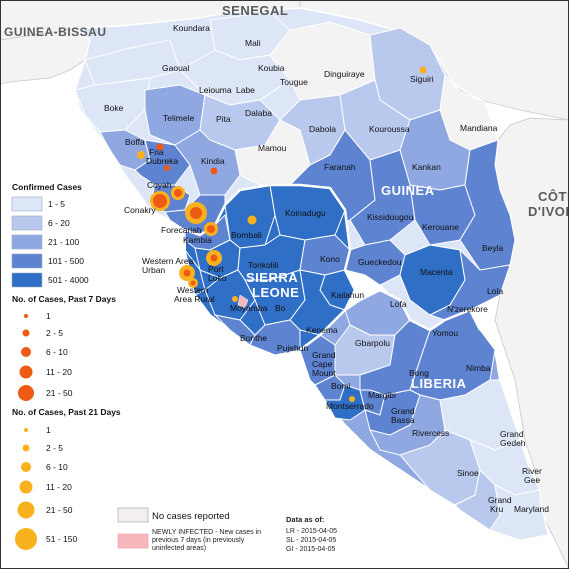 The image size is (569, 569). Describe the element at coordinates (311, 531) in the screenshot. I see `data-as-of-lr: LR - 2015-04-05` at that location.